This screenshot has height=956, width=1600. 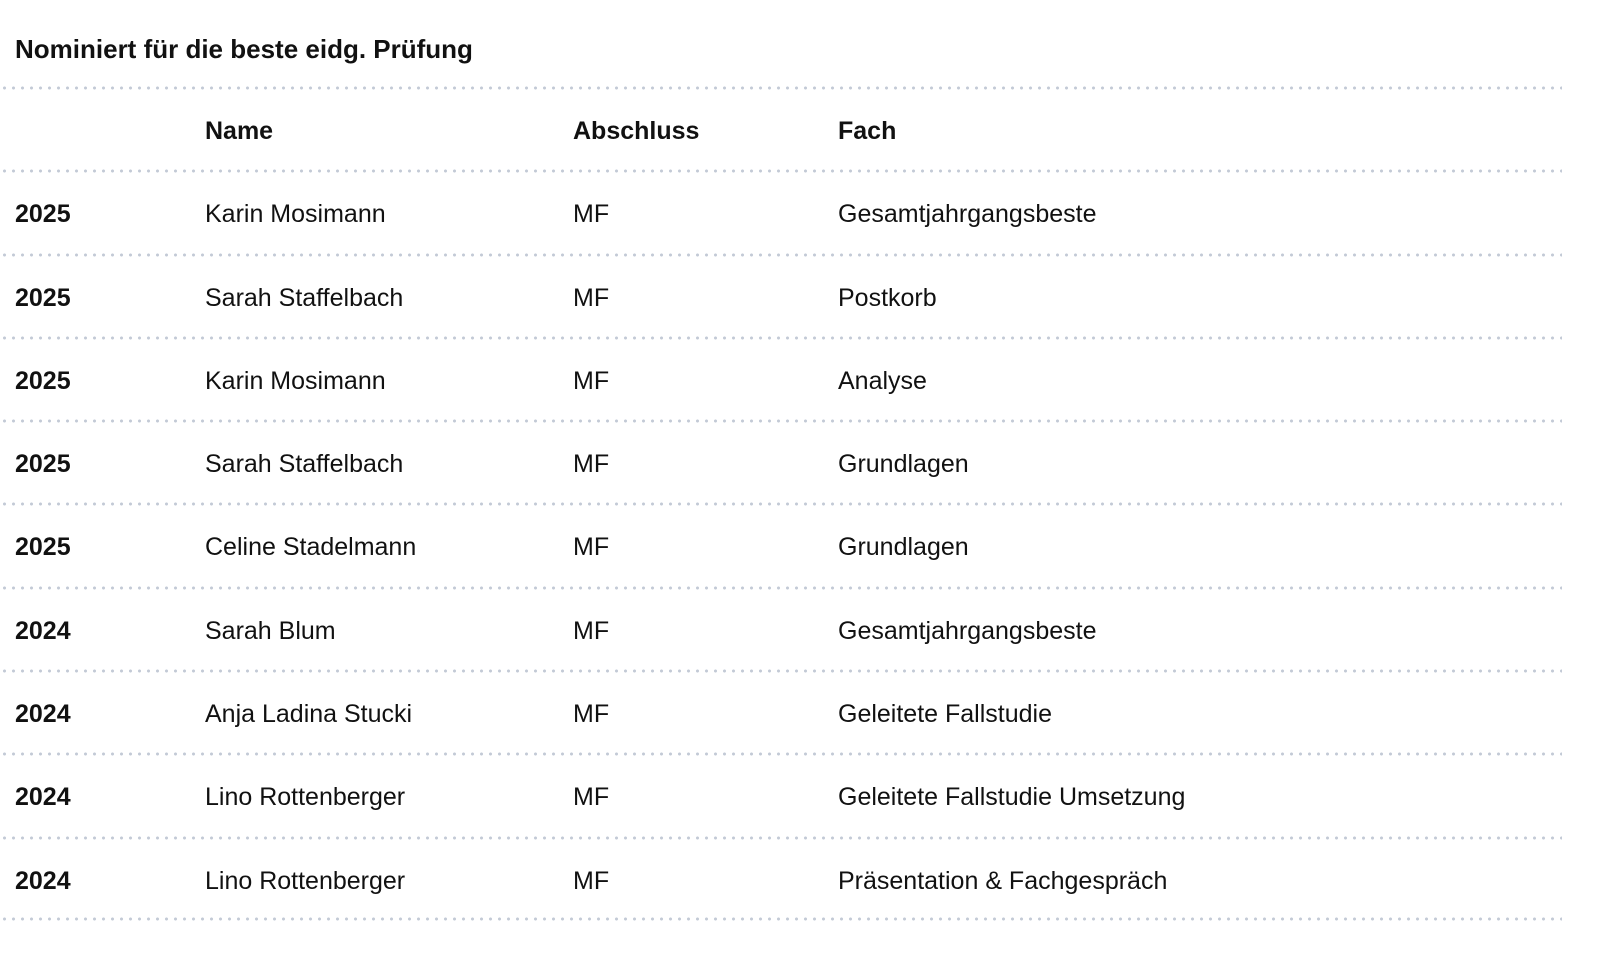 I want to click on table-cell: Präsentation & Fachgespräch, so click(x=1003, y=880).